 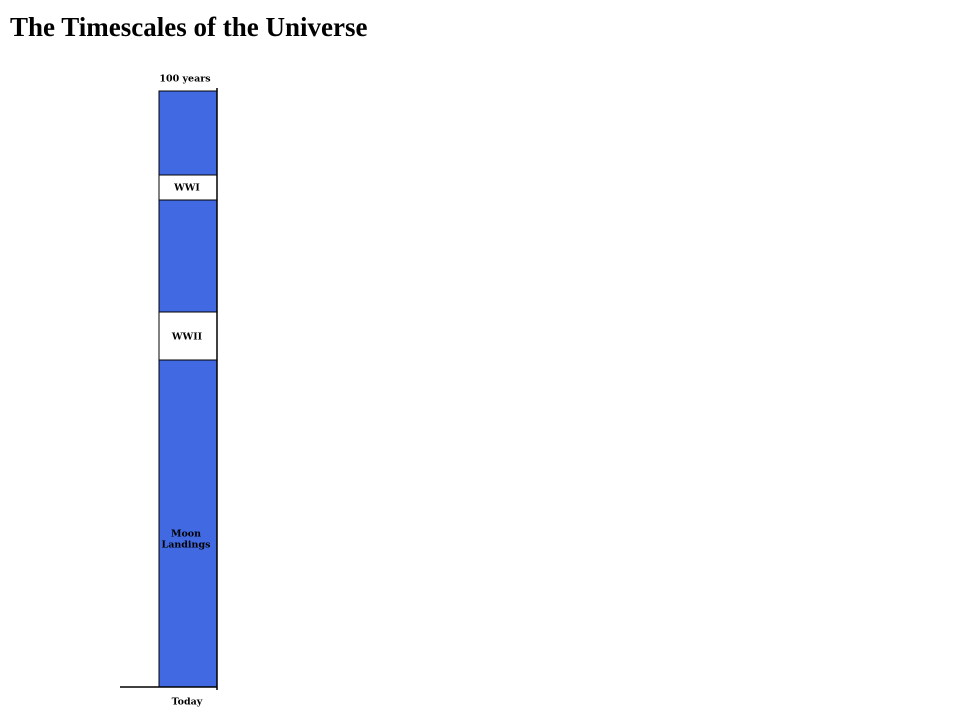 What do you see at coordinates (187, 702) in the screenshot?
I see `bottom-label: Today` at bounding box center [187, 702].